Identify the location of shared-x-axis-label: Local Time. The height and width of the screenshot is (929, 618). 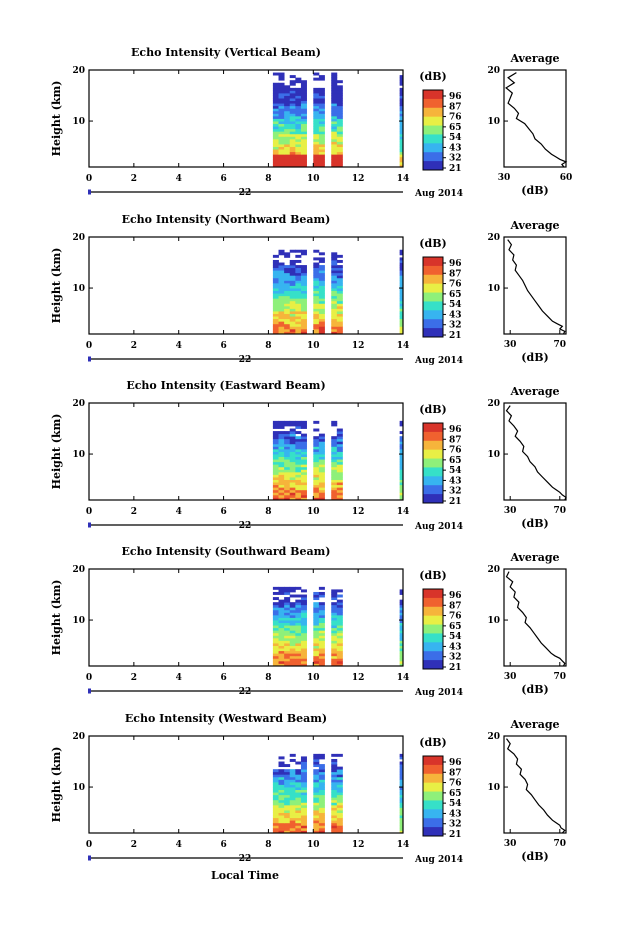
(245, 875).